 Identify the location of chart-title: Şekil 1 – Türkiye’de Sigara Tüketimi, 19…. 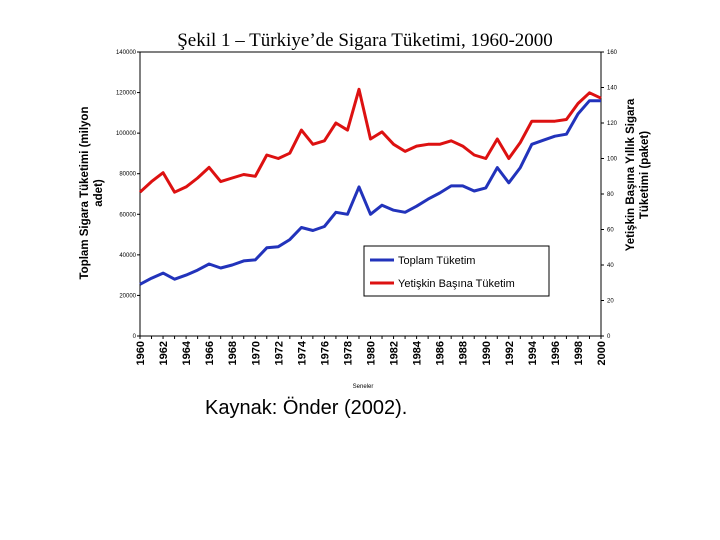
(365, 40).